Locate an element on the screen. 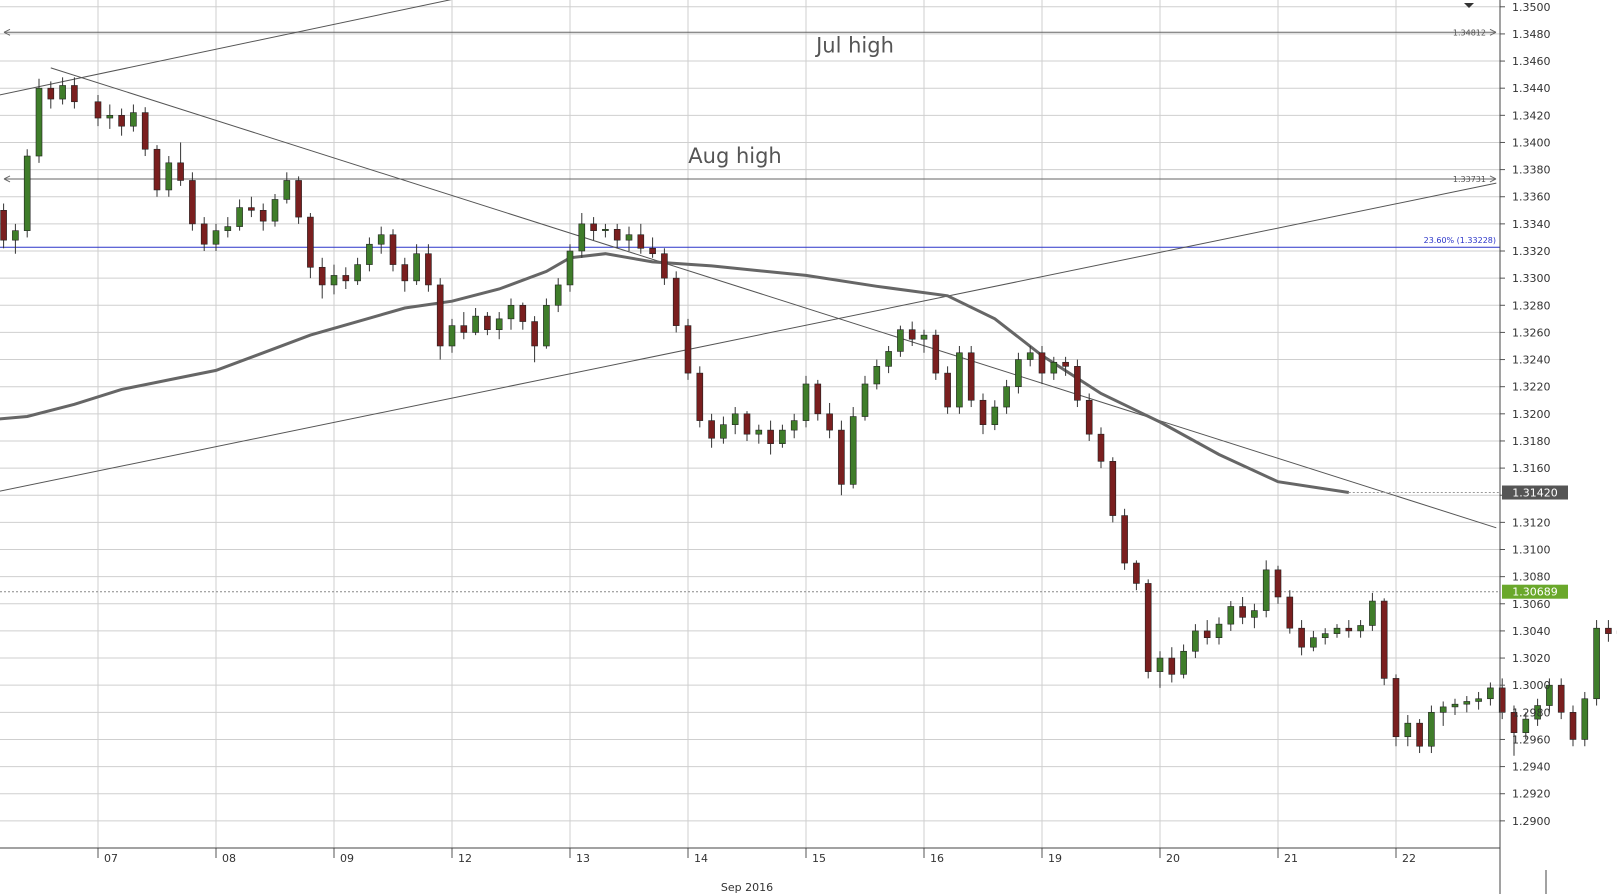 This screenshot has height=894, width=1617. y-tick-label: 1.3080 is located at coordinates (1531, 577).